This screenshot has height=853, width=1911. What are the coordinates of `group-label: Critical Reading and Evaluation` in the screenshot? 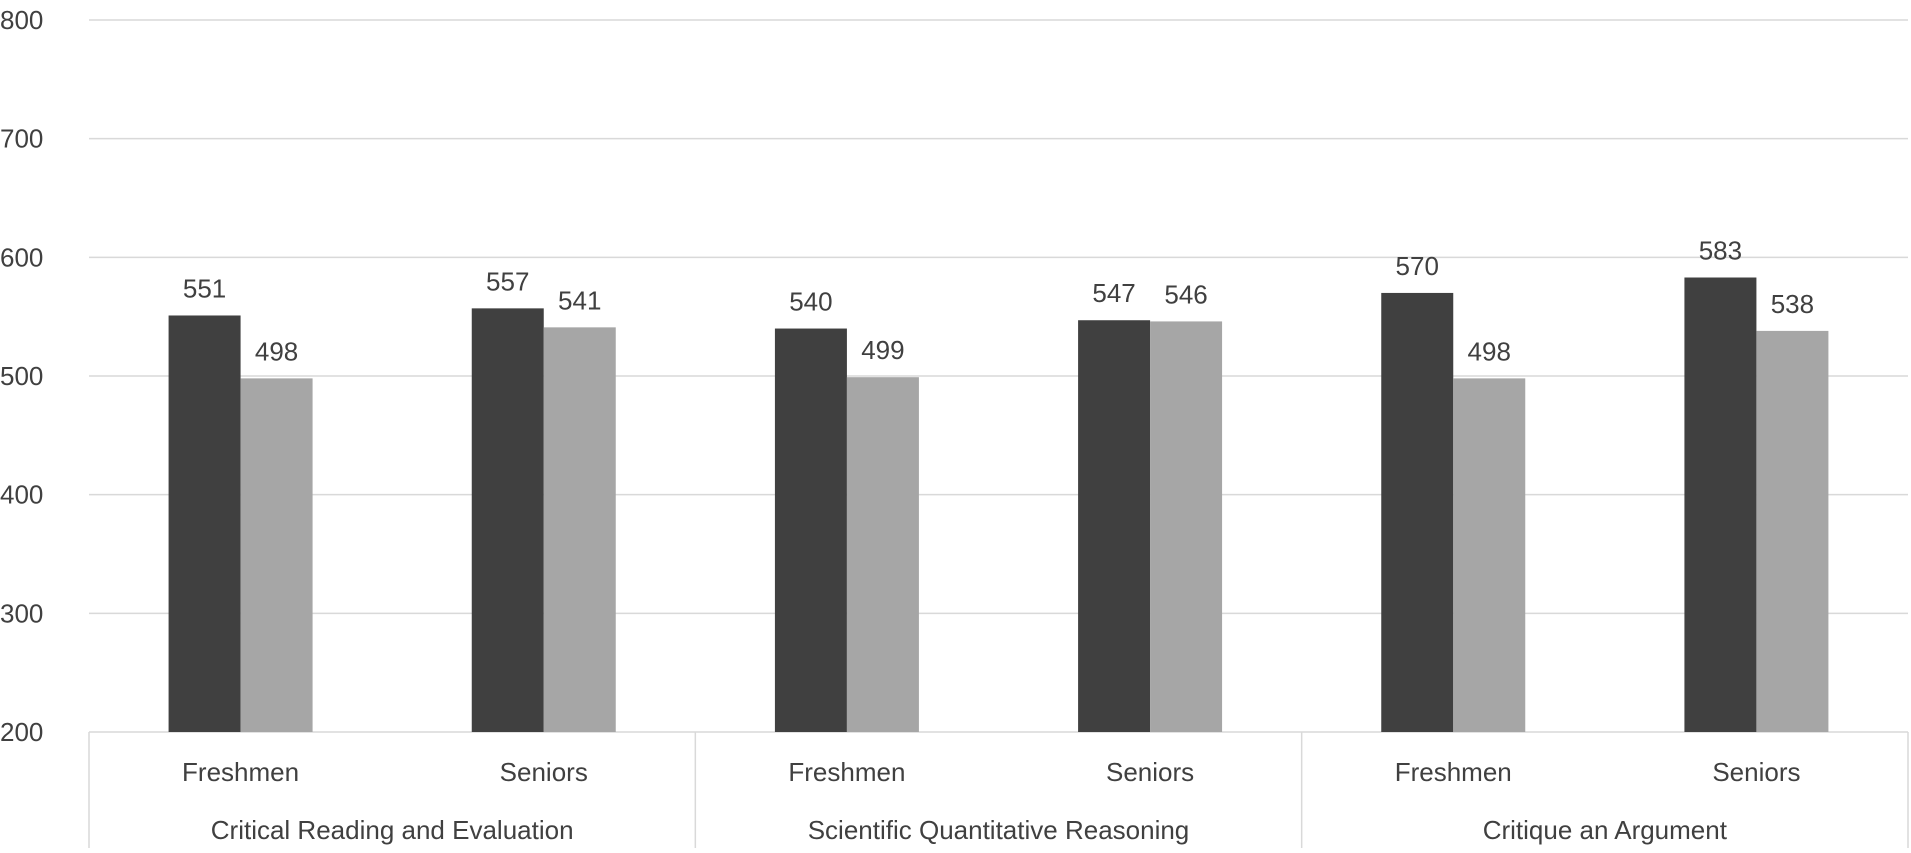 It's located at (392, 830).